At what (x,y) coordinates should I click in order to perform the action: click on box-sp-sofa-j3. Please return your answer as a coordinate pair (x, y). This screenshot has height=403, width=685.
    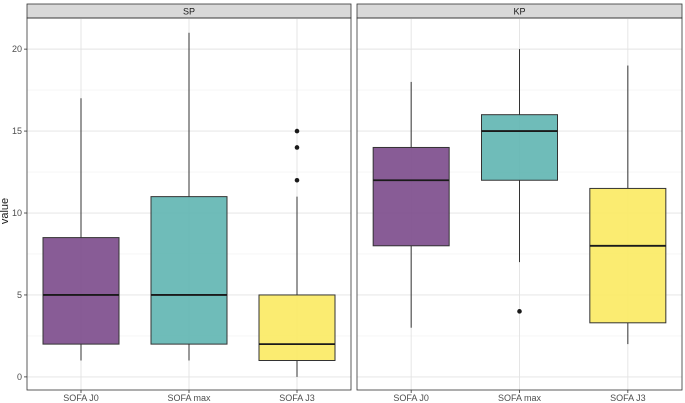
    Looking at the image, I should click on (297, 252).